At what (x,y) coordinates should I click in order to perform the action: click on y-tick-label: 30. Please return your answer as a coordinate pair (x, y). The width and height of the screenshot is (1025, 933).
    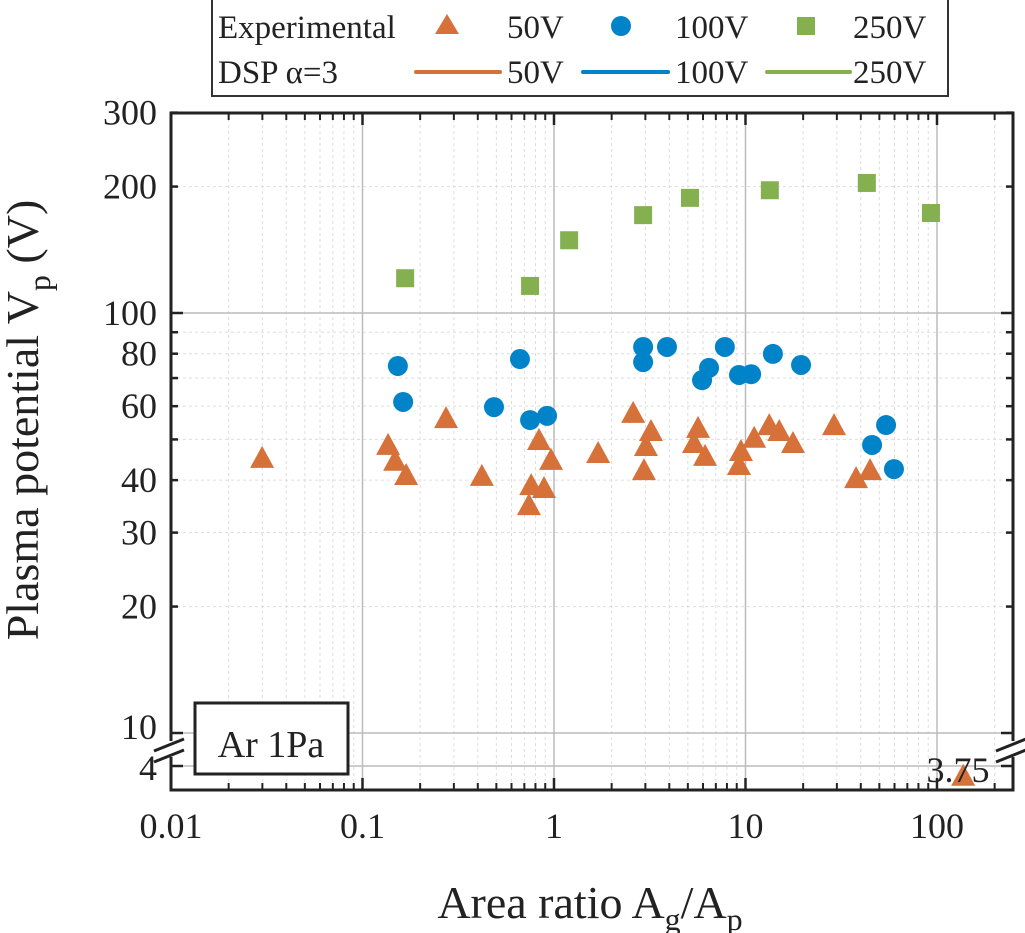
    Looking at the image, I should click on (139, 533).